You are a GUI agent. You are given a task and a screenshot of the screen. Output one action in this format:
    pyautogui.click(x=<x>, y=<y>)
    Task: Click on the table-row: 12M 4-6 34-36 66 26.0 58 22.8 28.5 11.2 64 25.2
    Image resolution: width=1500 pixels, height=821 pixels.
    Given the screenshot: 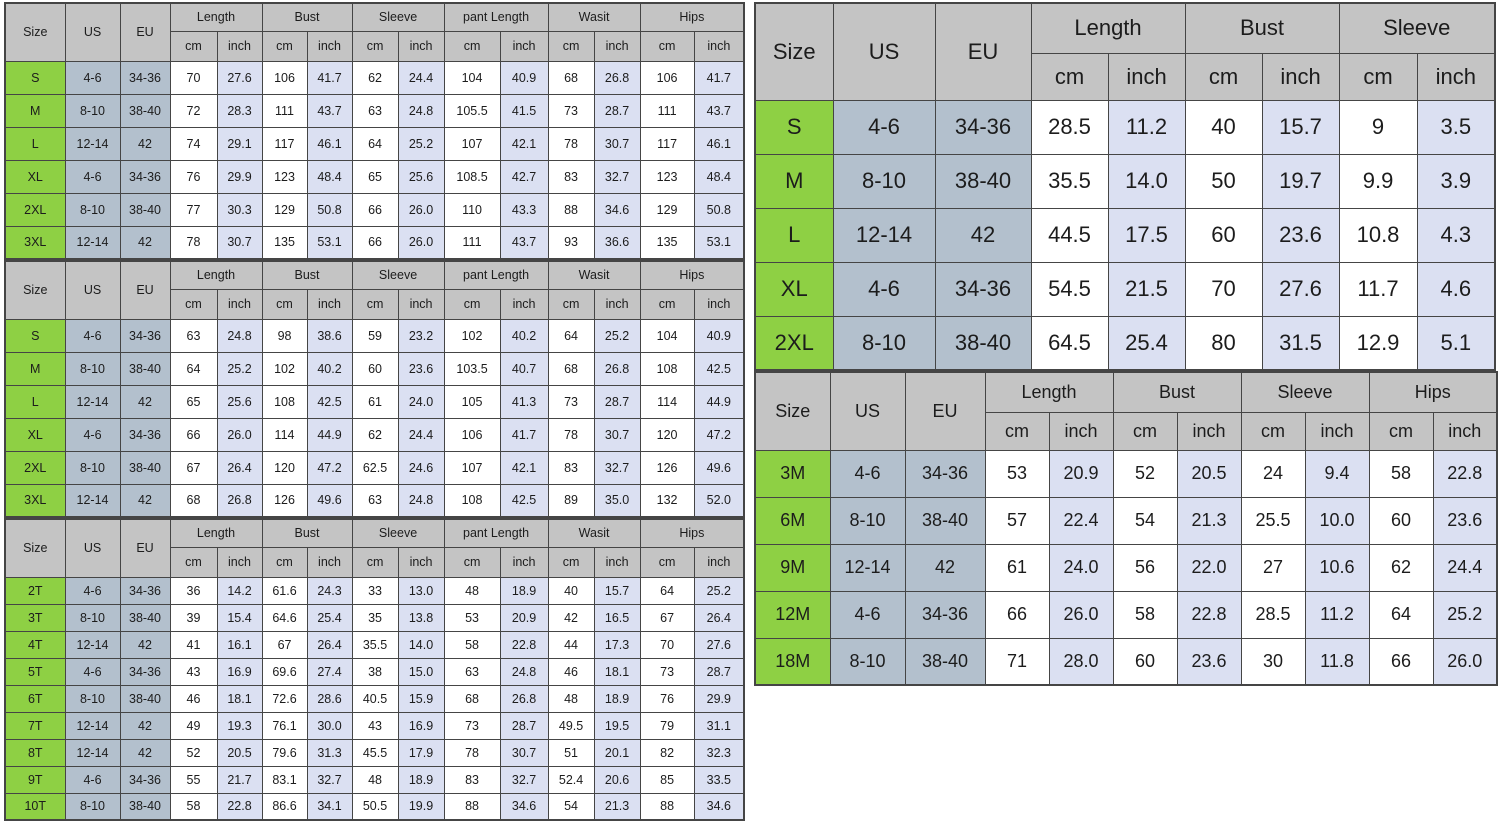 What is the action you would take?
    pyautogui.click(x=1126, y=614)
    